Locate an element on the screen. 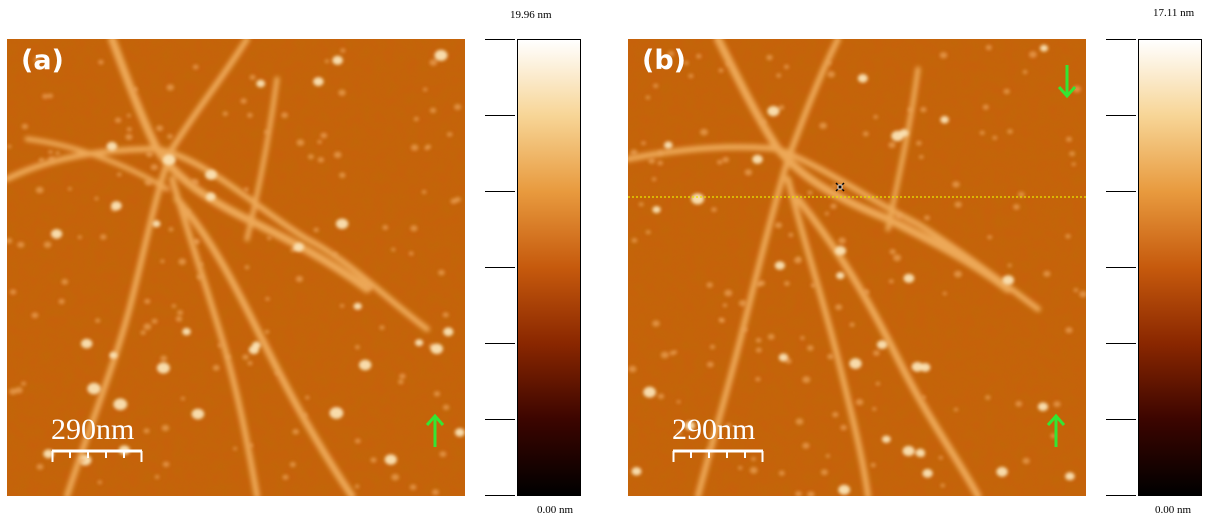 The width and height of the screenshot is (1212, 519). colorbar-min-label-b: 0.00 nm is located at coordinates (1173, 510).